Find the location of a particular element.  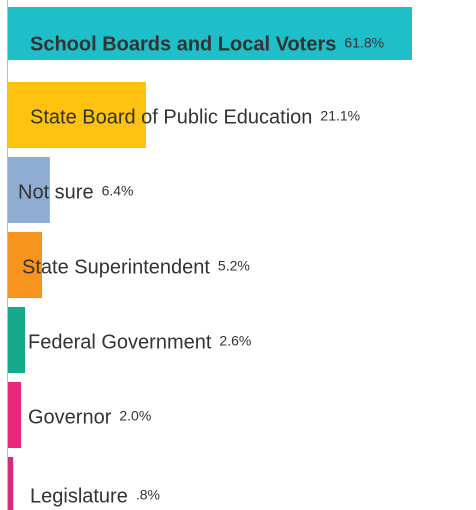

category-label: Not sure is located at coordinates (56, 192).